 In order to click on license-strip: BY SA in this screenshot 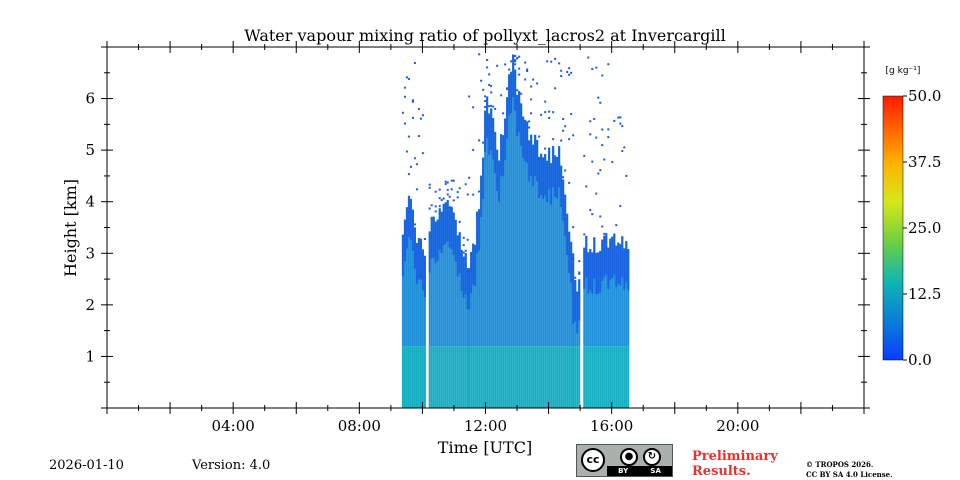, I will do `click(639, 471)`.